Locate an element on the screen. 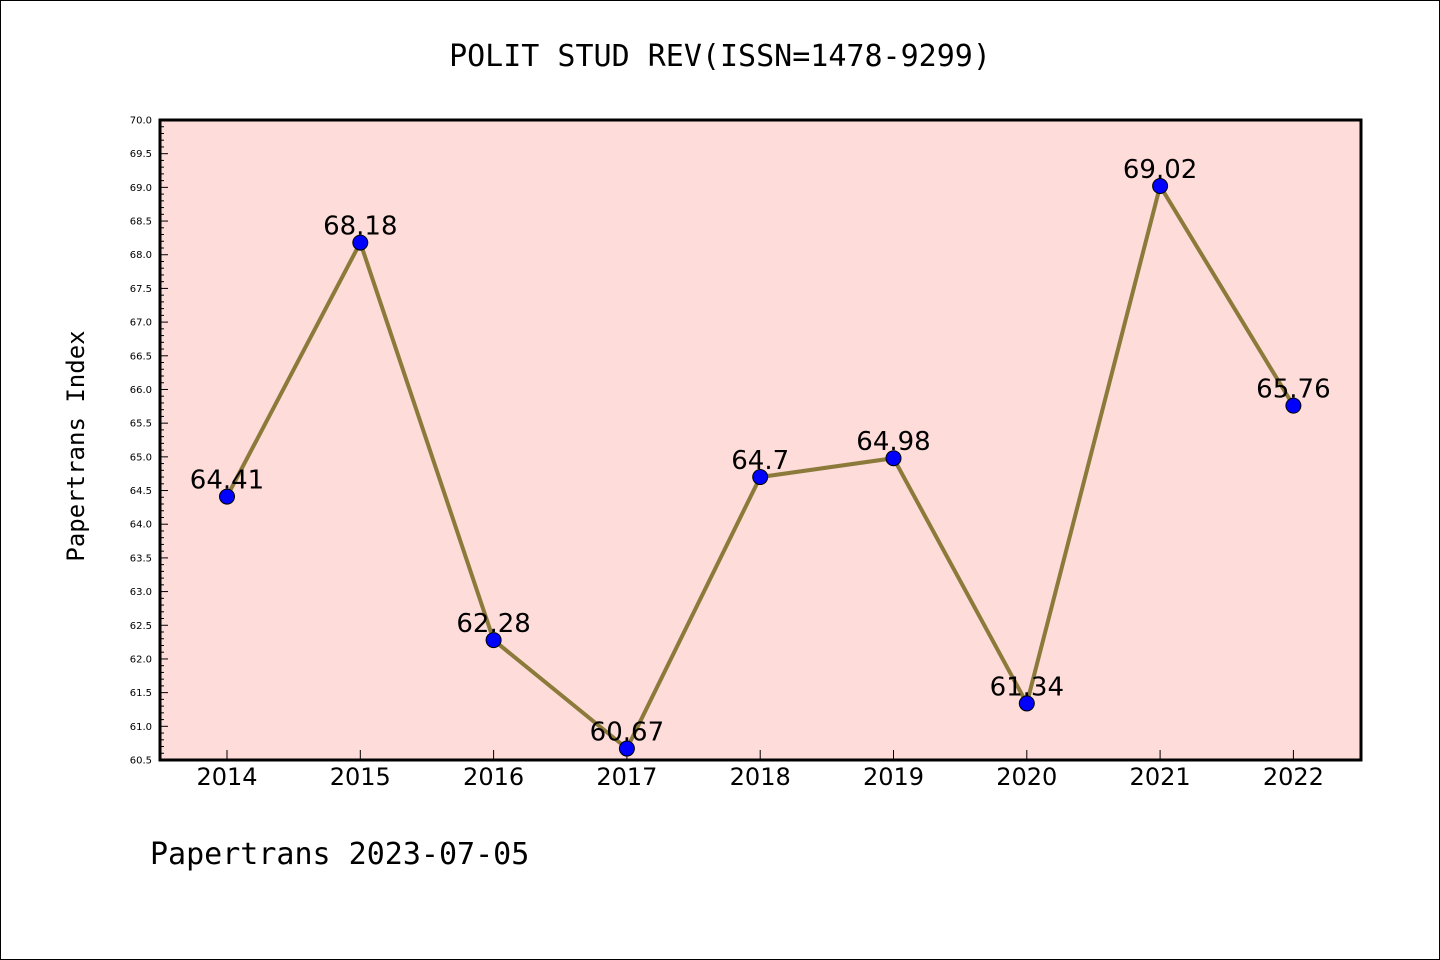 The height and width of the screenshot is (960, 1440). x-axis: 2014 2015 2016 2017 2018 2019 2020 2021 2022 is located at coordinates (760, 770).